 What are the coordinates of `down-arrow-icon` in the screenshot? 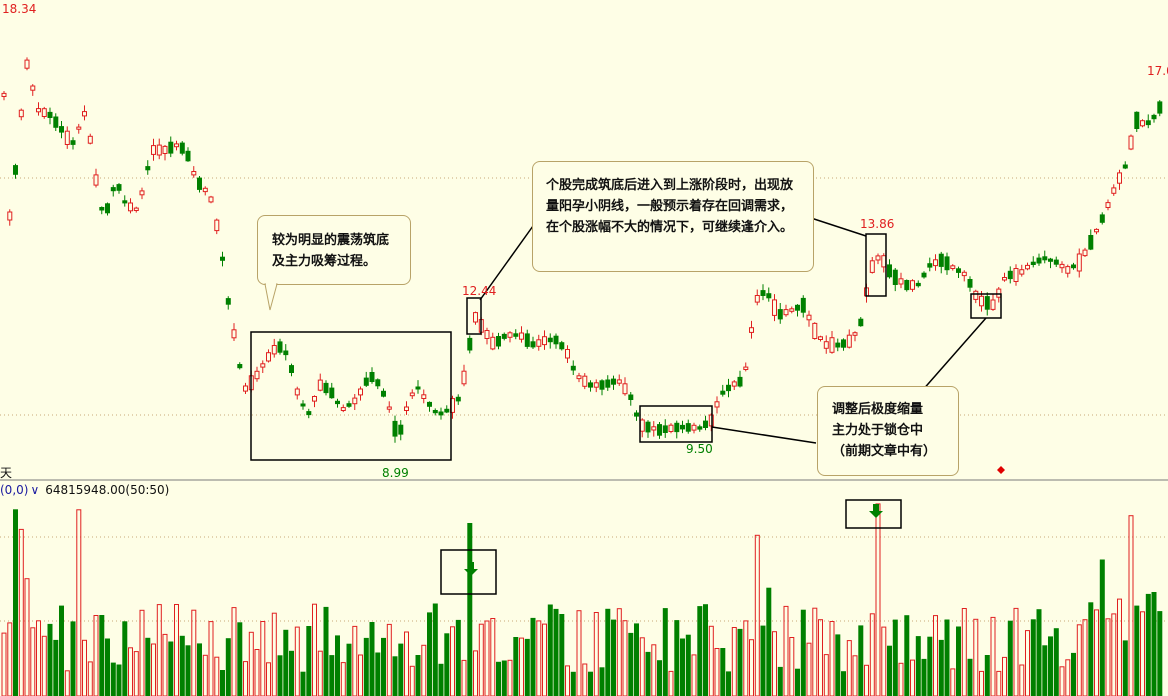 It's located at (876, 511).